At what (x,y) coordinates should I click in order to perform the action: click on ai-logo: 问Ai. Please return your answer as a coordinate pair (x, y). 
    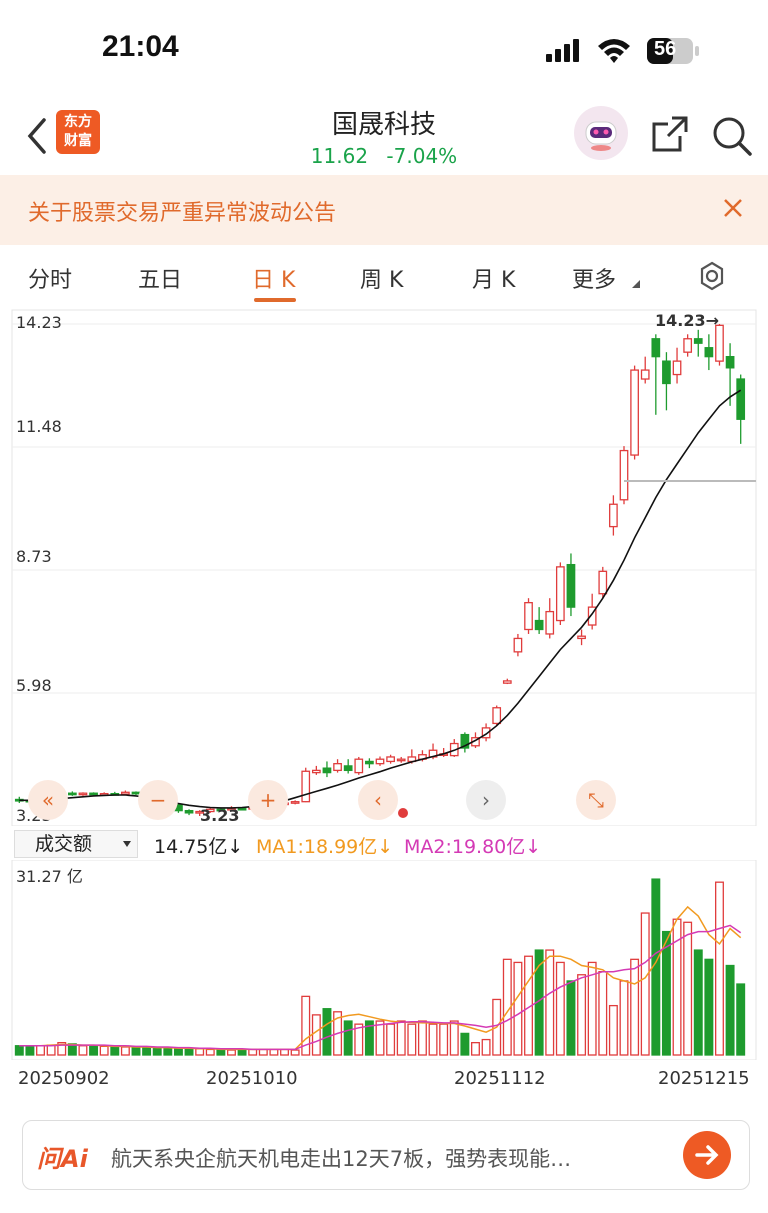
    Looking at the image, I should click on (62, 1159).